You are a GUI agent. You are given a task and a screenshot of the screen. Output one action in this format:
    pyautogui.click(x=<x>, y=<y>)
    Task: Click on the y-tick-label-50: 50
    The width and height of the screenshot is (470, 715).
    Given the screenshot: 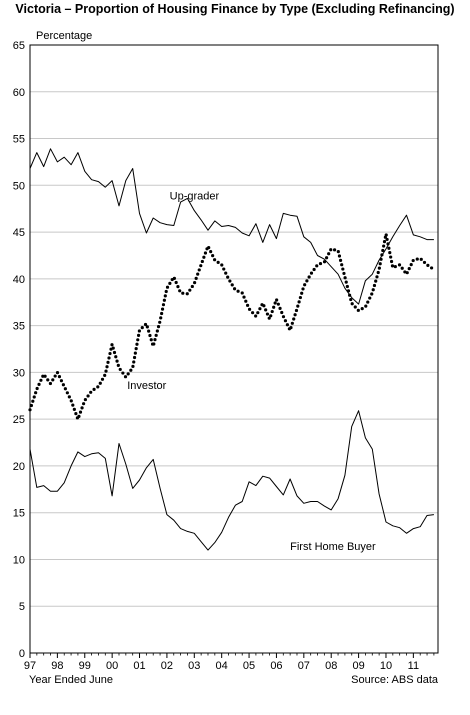 What is the action you would take?
    pyautogui.click(x=19, y=186)
    